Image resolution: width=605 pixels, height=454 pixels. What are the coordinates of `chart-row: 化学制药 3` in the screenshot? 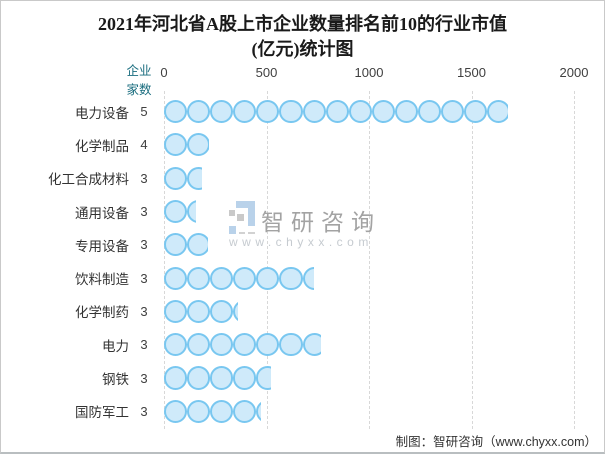 It's located at (302, 311).